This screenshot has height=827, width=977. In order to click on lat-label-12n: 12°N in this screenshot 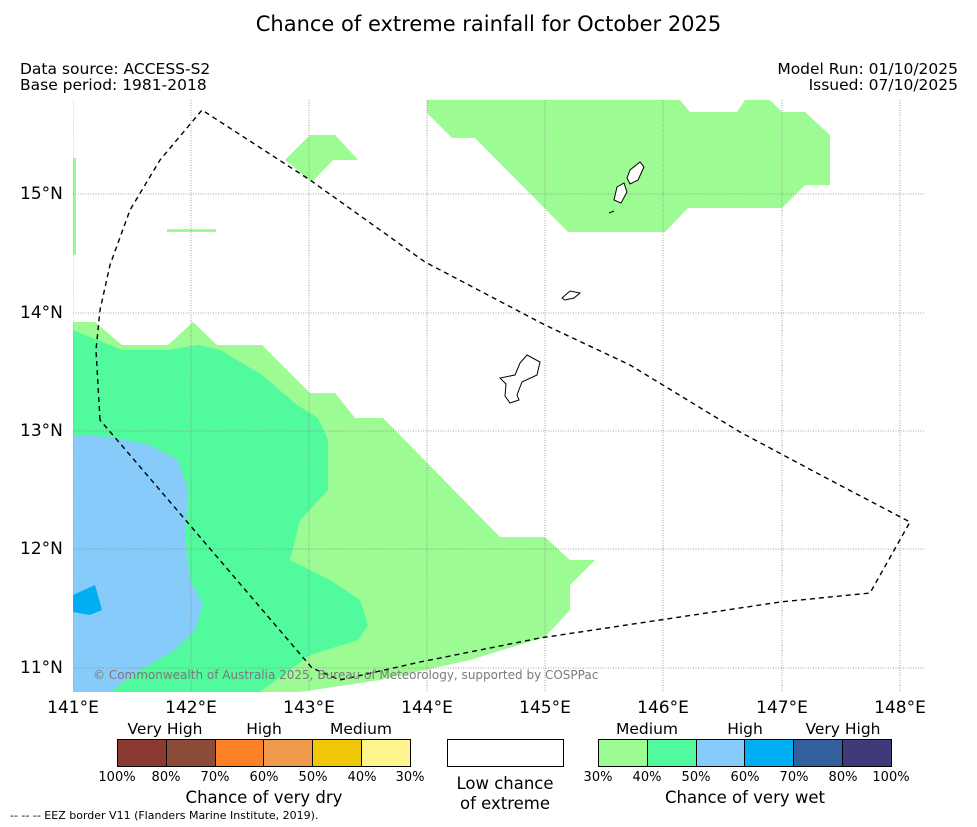, I will do `click(41, 549)`.